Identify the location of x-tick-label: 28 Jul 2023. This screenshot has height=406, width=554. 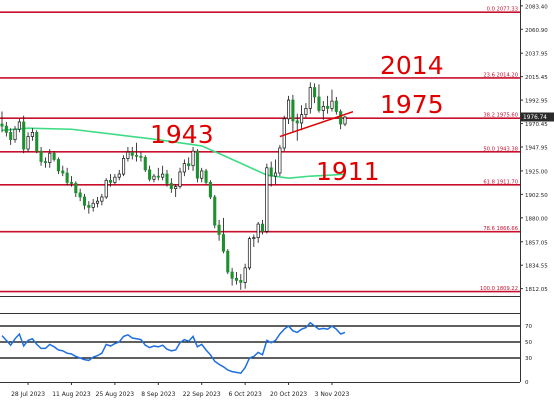
(28, 394).